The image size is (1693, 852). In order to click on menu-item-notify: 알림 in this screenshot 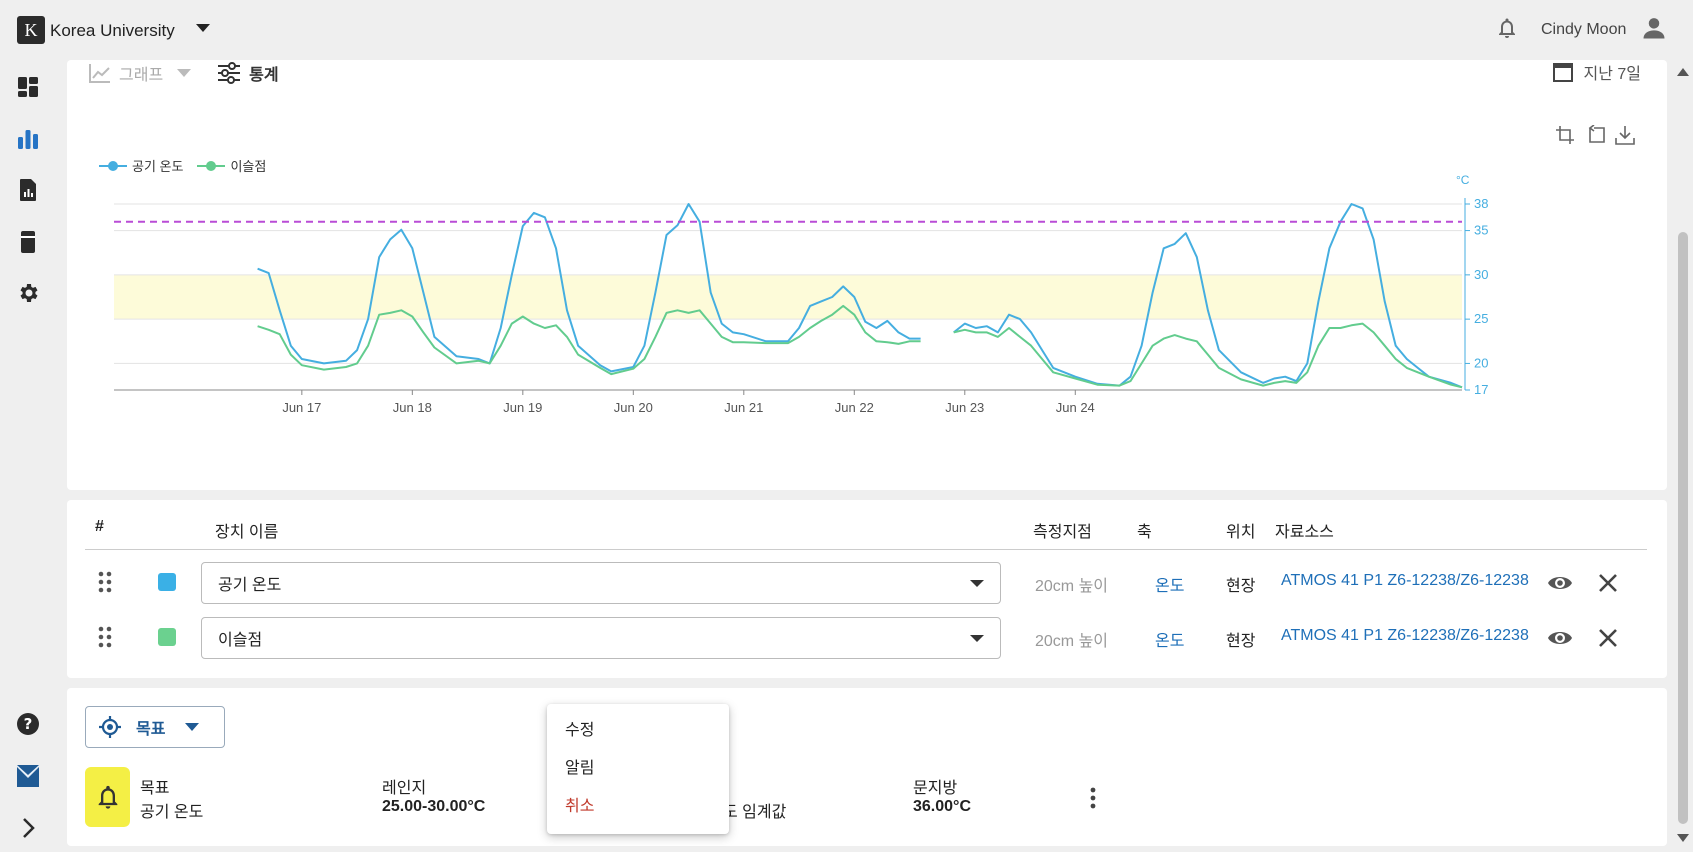, I will do `click(580, 768)`.